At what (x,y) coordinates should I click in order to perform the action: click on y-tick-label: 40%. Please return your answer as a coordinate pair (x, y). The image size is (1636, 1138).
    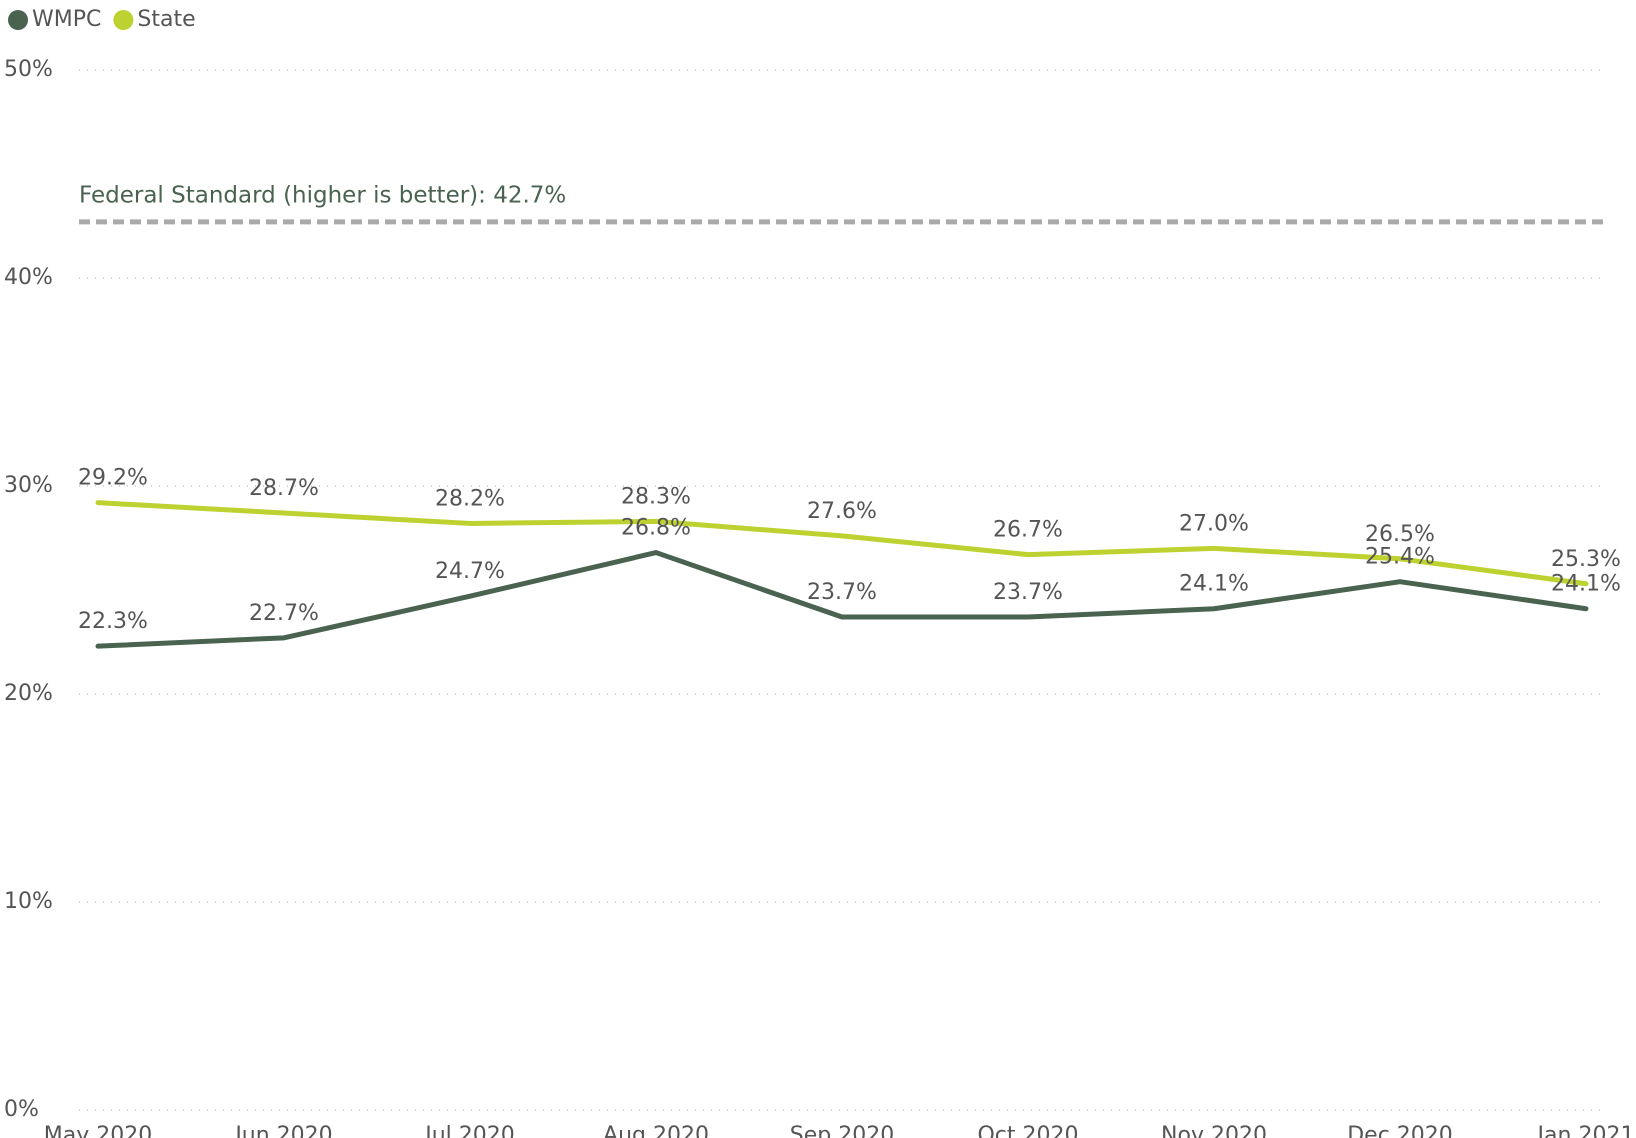
    Looking at the image, I should click on (28, 277).